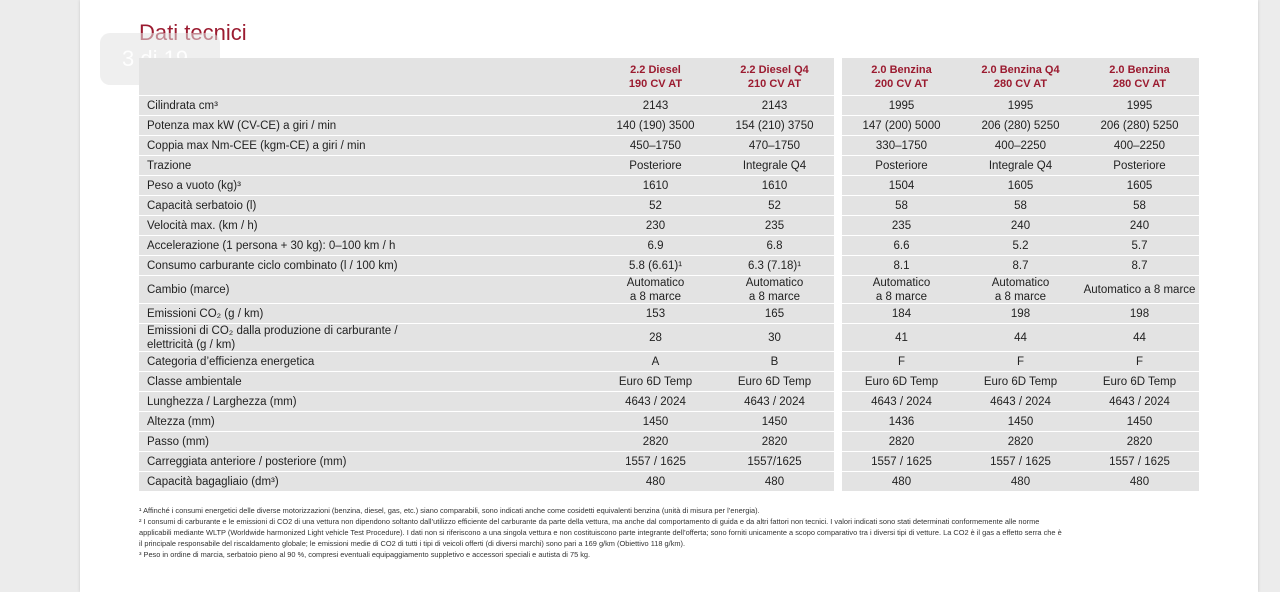 The image size is (1280, 592). Describe the element at coordinates (774, 125) in the screenshot. I see `cell-value: 154 (210) 3750` at that location.